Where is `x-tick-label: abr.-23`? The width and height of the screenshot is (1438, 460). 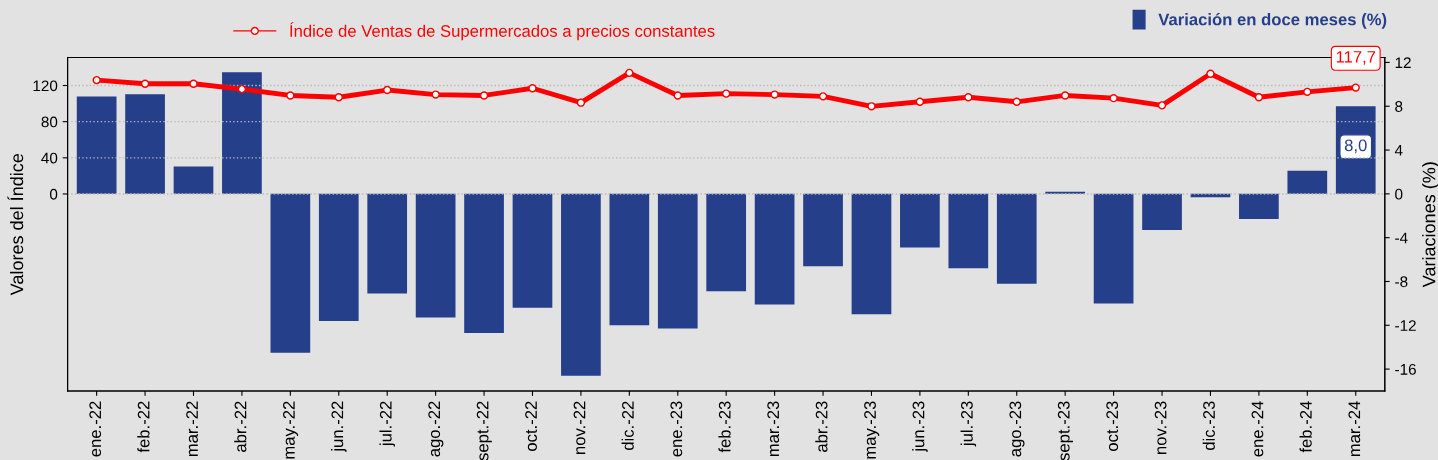 x-tick-label: abr.-23 is located at coordinates (821, 426).